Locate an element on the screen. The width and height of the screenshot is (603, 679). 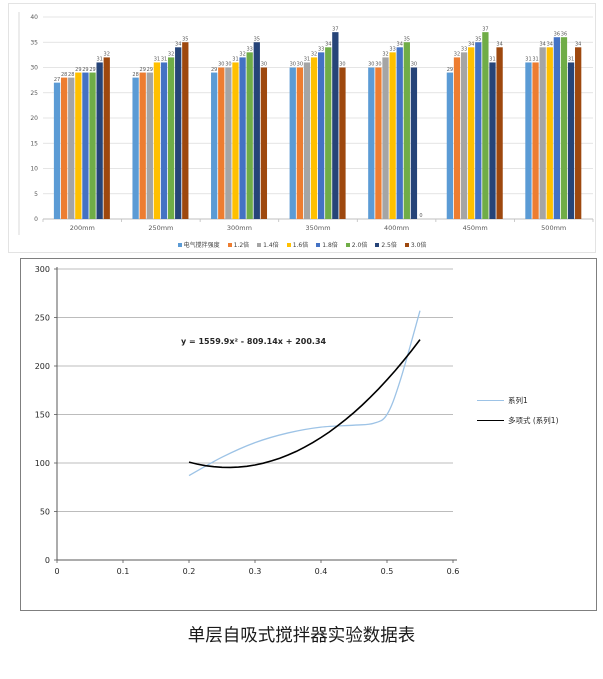
x-tick-label: 0.3 is located at coordinates (255, 571).